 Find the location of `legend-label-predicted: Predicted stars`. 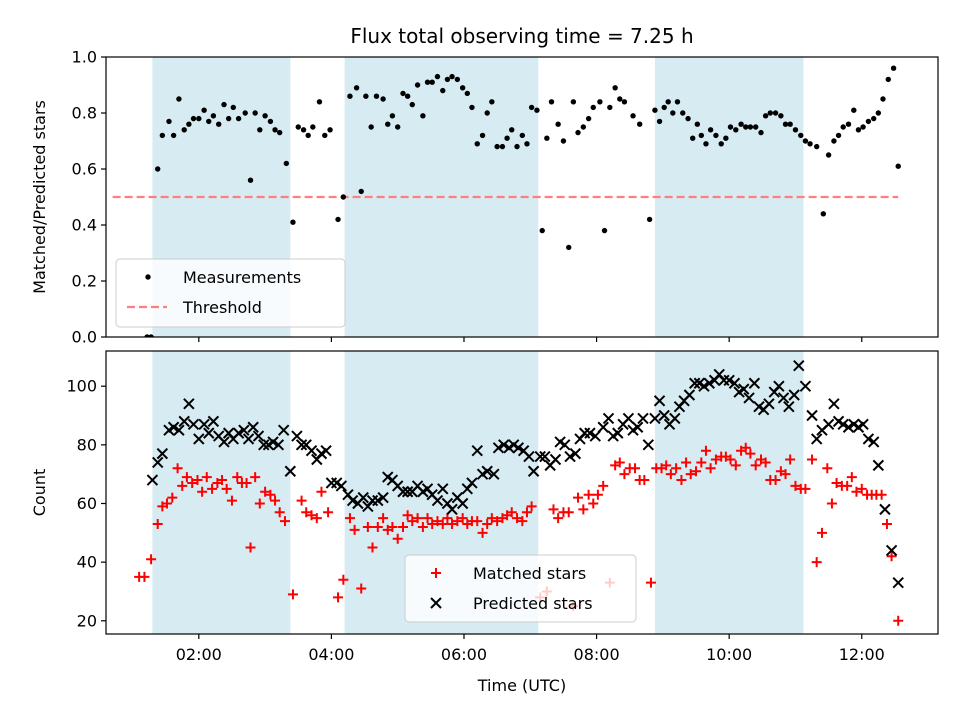

legend-label-predicted: Predicted stars is located at coordinates (533, 603).